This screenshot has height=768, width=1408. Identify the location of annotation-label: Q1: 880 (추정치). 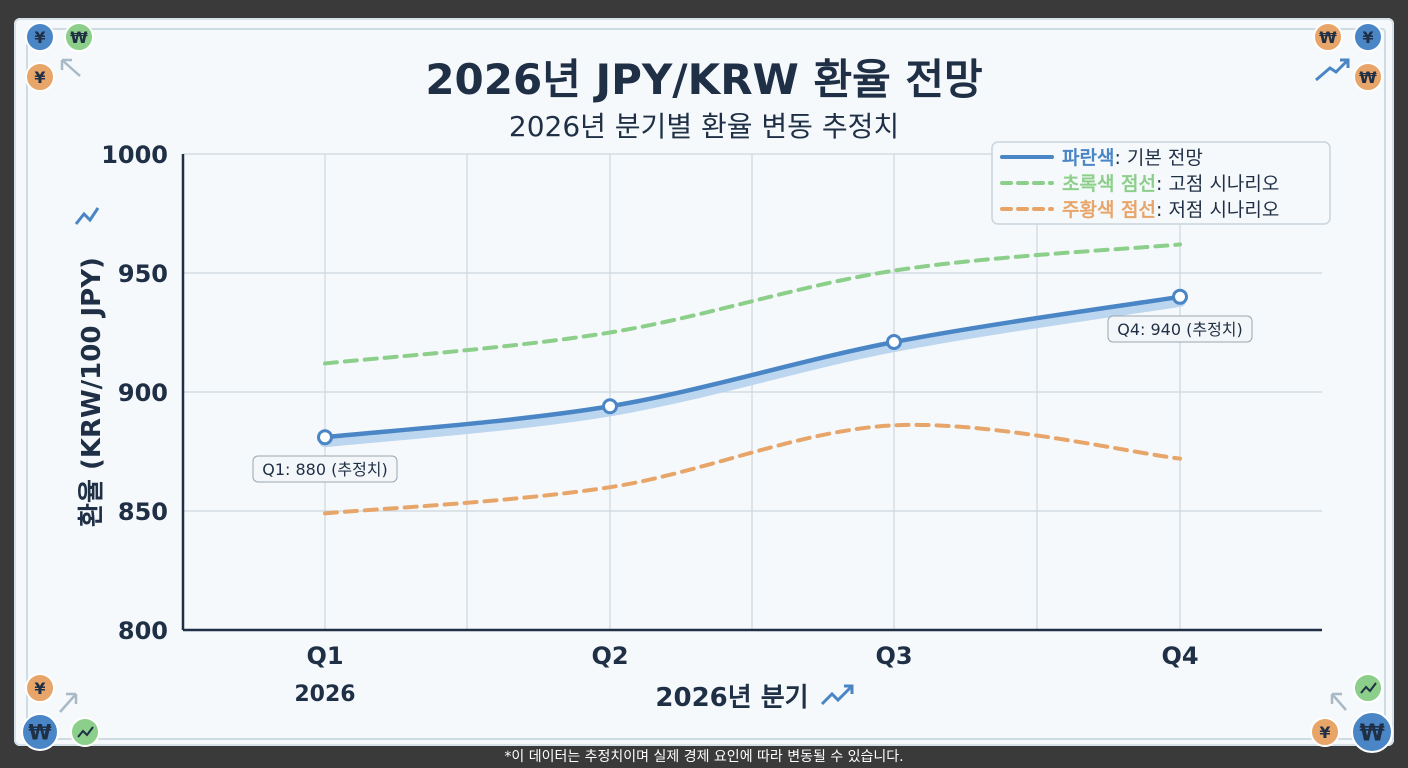
(325, 469).